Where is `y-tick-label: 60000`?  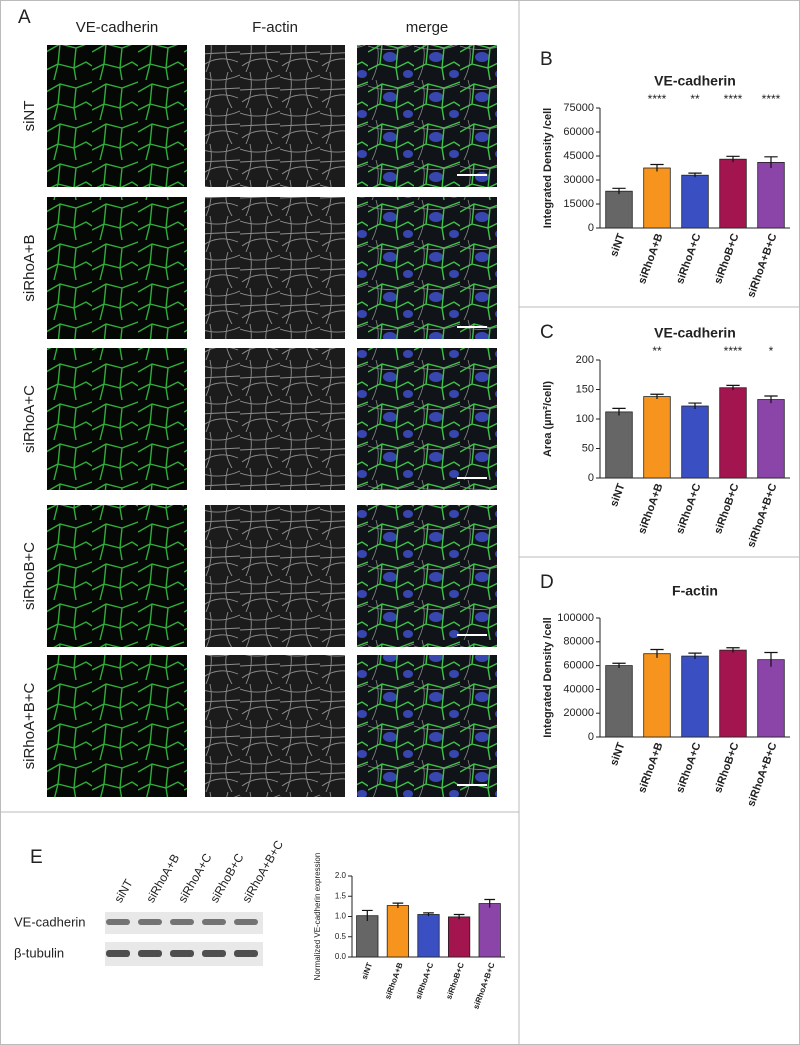 y-tick-label: 60000 is located at coordinates (578, 132).